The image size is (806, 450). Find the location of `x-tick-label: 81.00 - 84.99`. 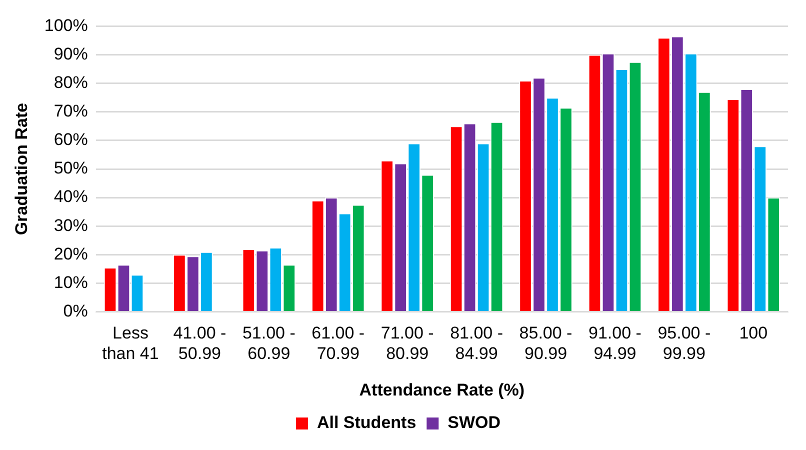

x-tick-label: 81.00 - 84.99 is located at coordinates (477, 344).